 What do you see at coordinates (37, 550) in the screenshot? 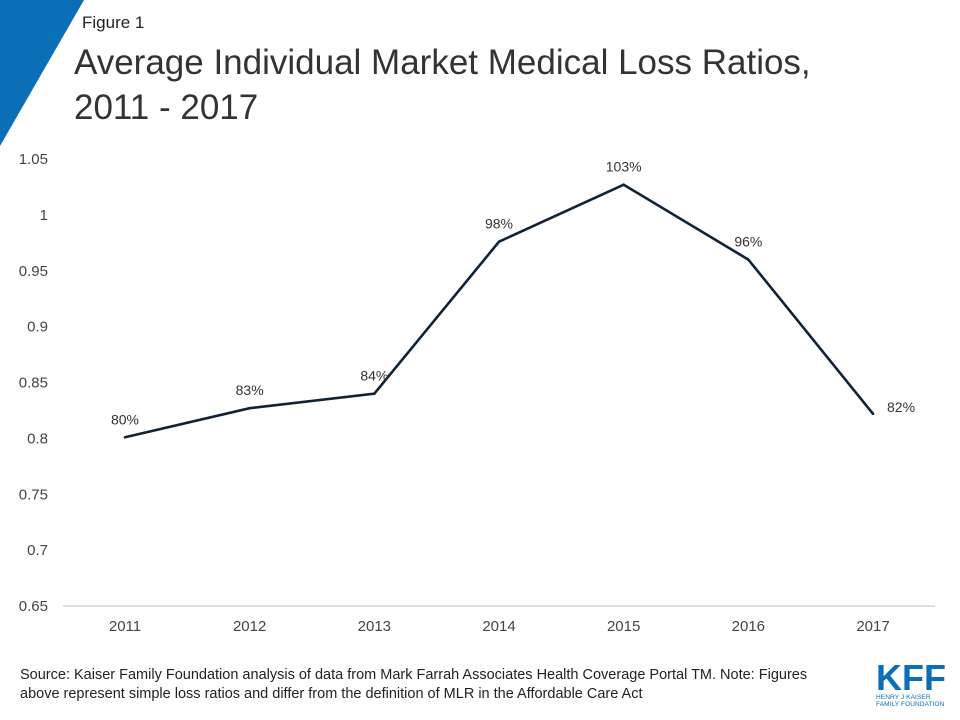
I see `y-tick-label: 0.7` at bounding box center [37, 550].